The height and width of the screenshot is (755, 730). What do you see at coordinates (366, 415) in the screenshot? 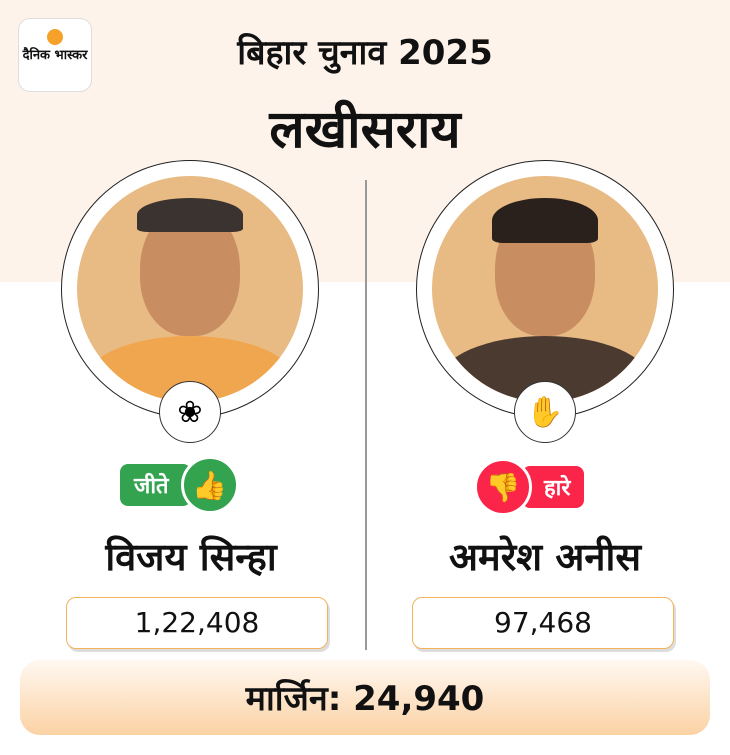
I see `divider` at bounding box center [366, 415].